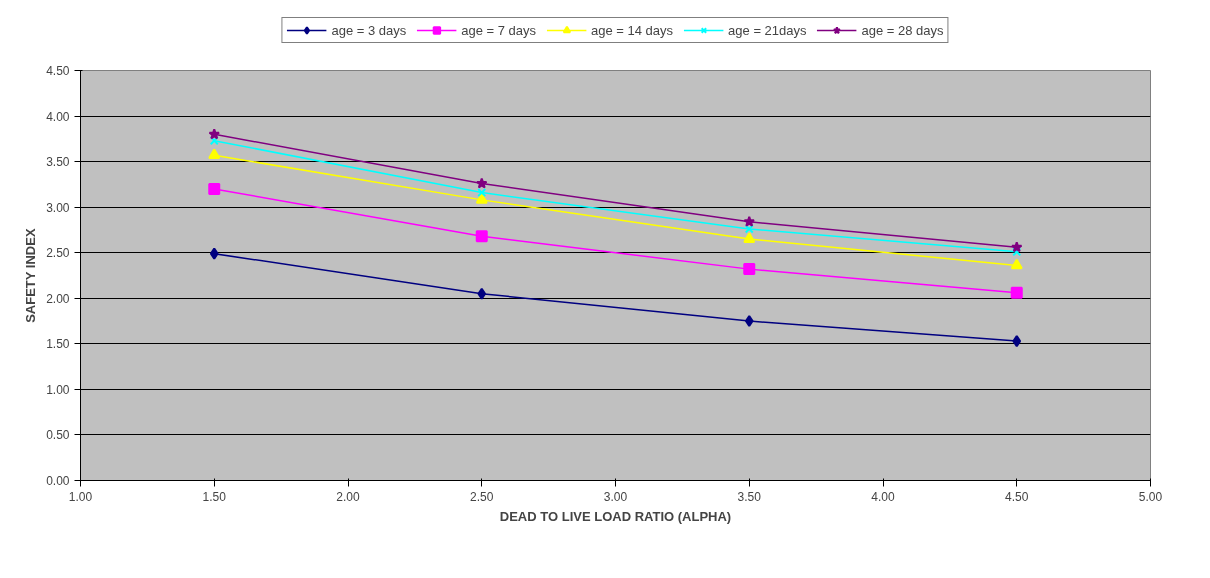 The height and width of the screenshot is (578, 1210). Describe the element at coordinates (58, 389) in the screenshot. I see `y-tick-label: 1.00` at that location.